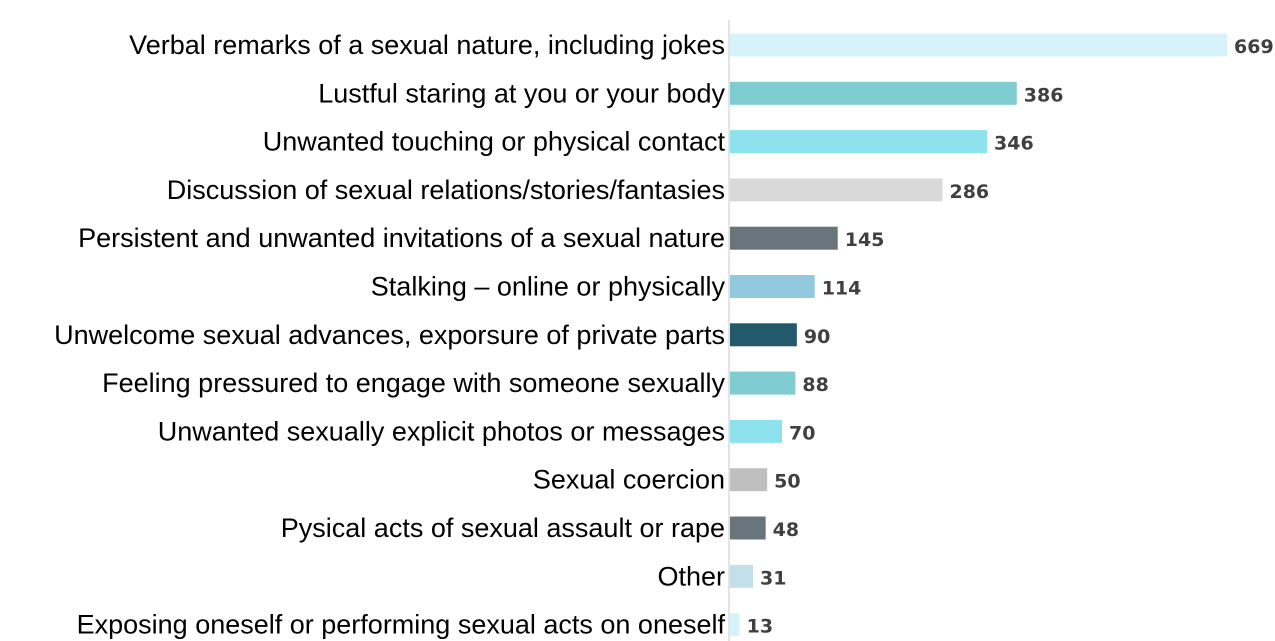  Describe the element at coordinates (802, 433) in the screenshot. I see `data-label: 70` at that location.